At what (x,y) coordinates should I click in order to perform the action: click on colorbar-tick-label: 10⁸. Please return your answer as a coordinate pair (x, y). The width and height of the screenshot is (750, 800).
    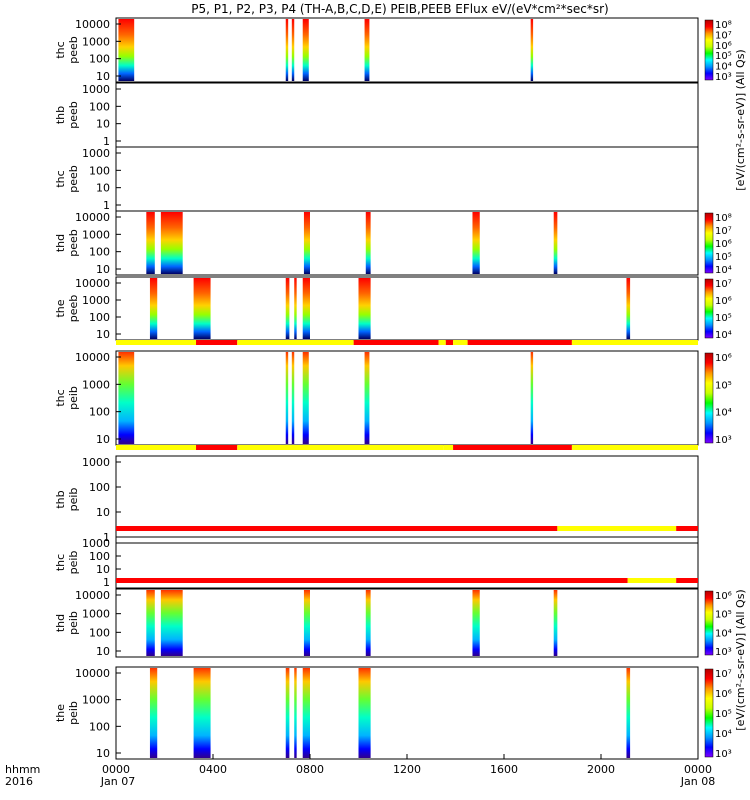
    Looking at the image, I should click on (723, 218).